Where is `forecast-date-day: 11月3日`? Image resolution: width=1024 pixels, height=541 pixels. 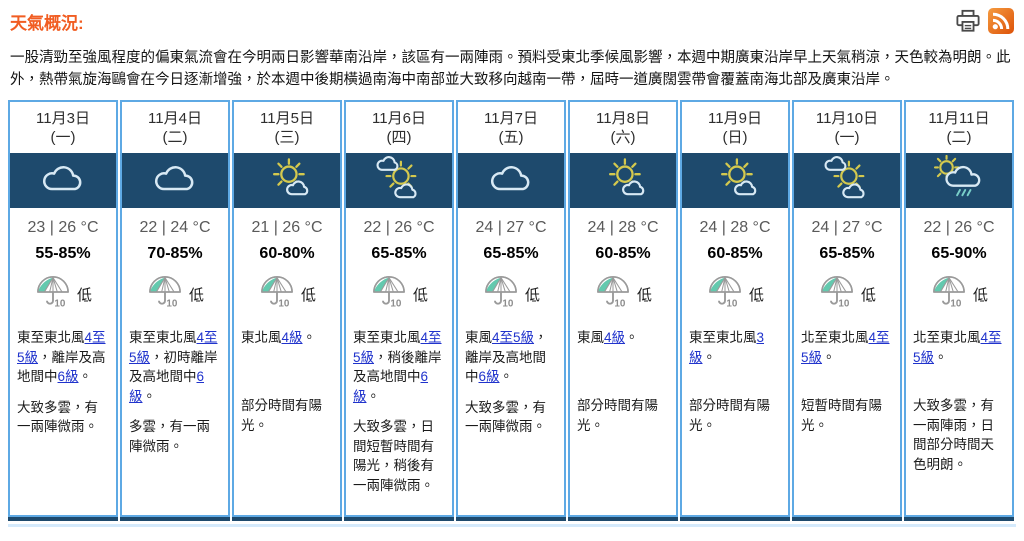
forecast-date-day: 11月3日 is located at coordinates (63, 118).